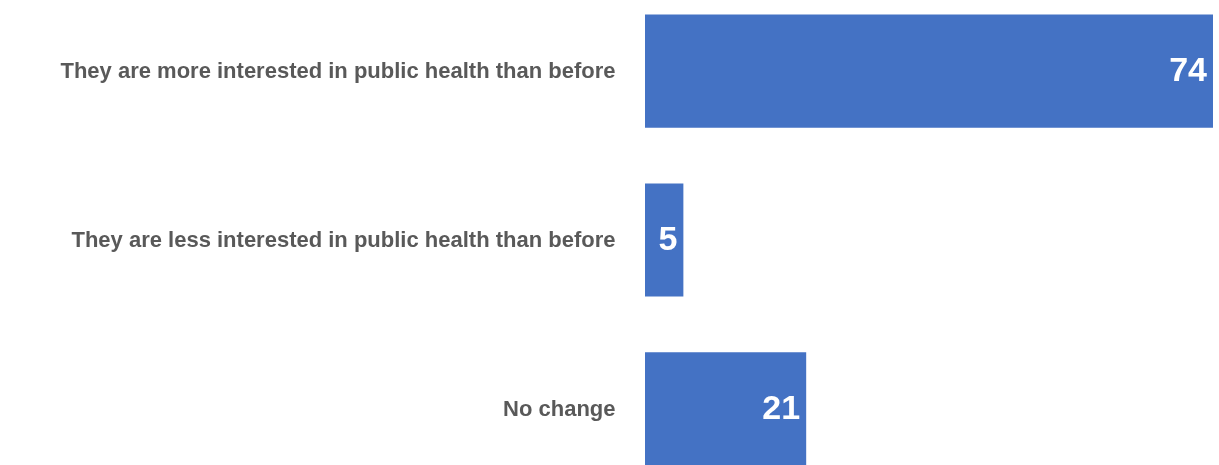 This screenshot has width=1219, height=465. Describe the element at coordinates (781, 406) in the screenshot. I see `data-label: 21` at that location.